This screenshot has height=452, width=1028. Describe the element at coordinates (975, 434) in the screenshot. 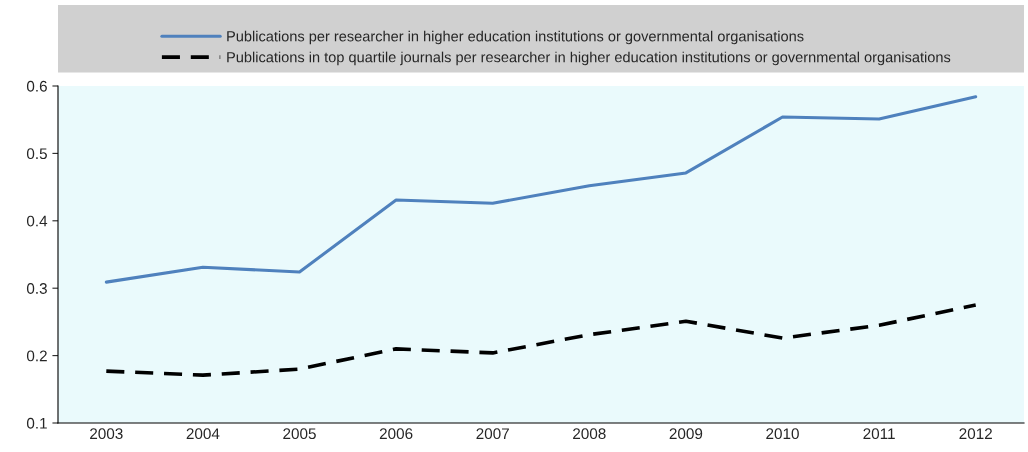

I see `x-tick-label: 2012` at that location.